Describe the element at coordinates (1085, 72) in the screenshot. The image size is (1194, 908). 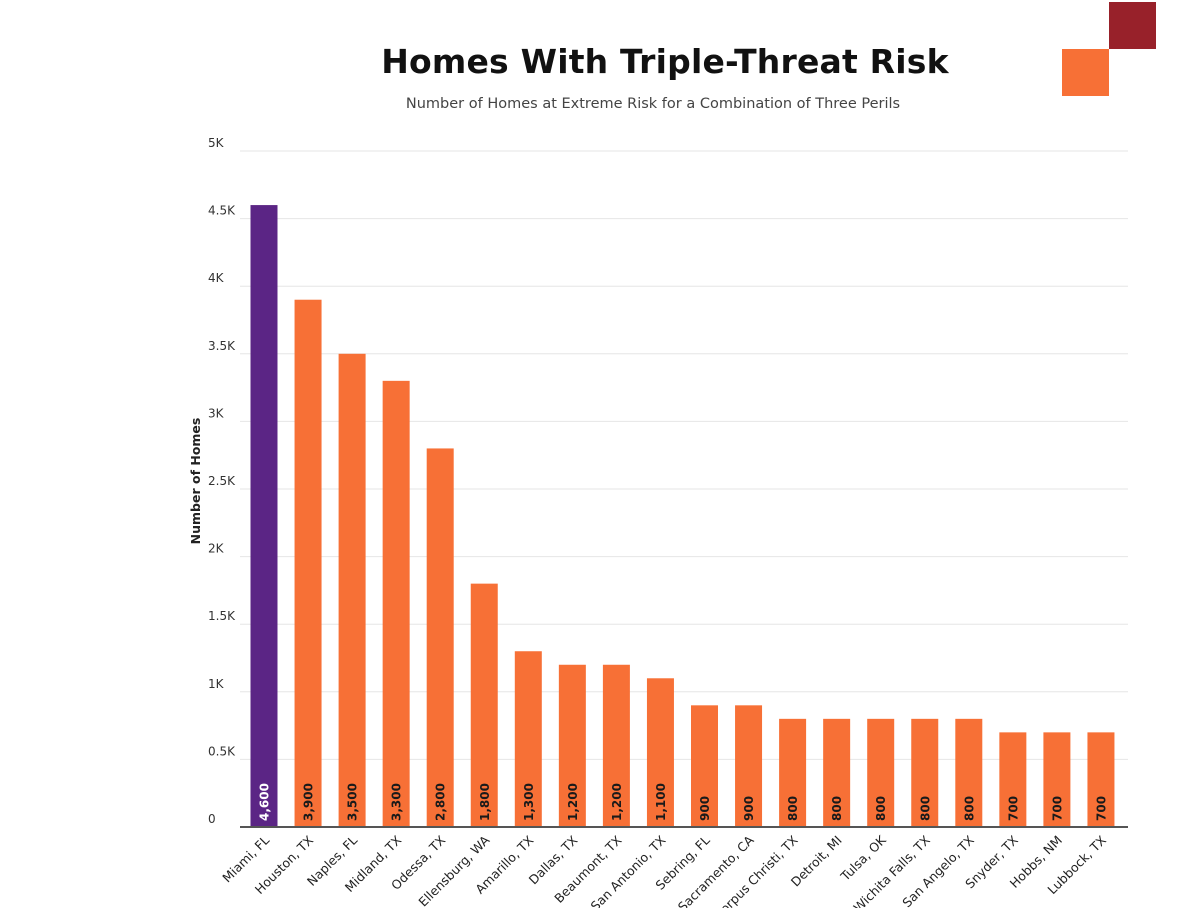
I see `decorative-square-orange` at that location.